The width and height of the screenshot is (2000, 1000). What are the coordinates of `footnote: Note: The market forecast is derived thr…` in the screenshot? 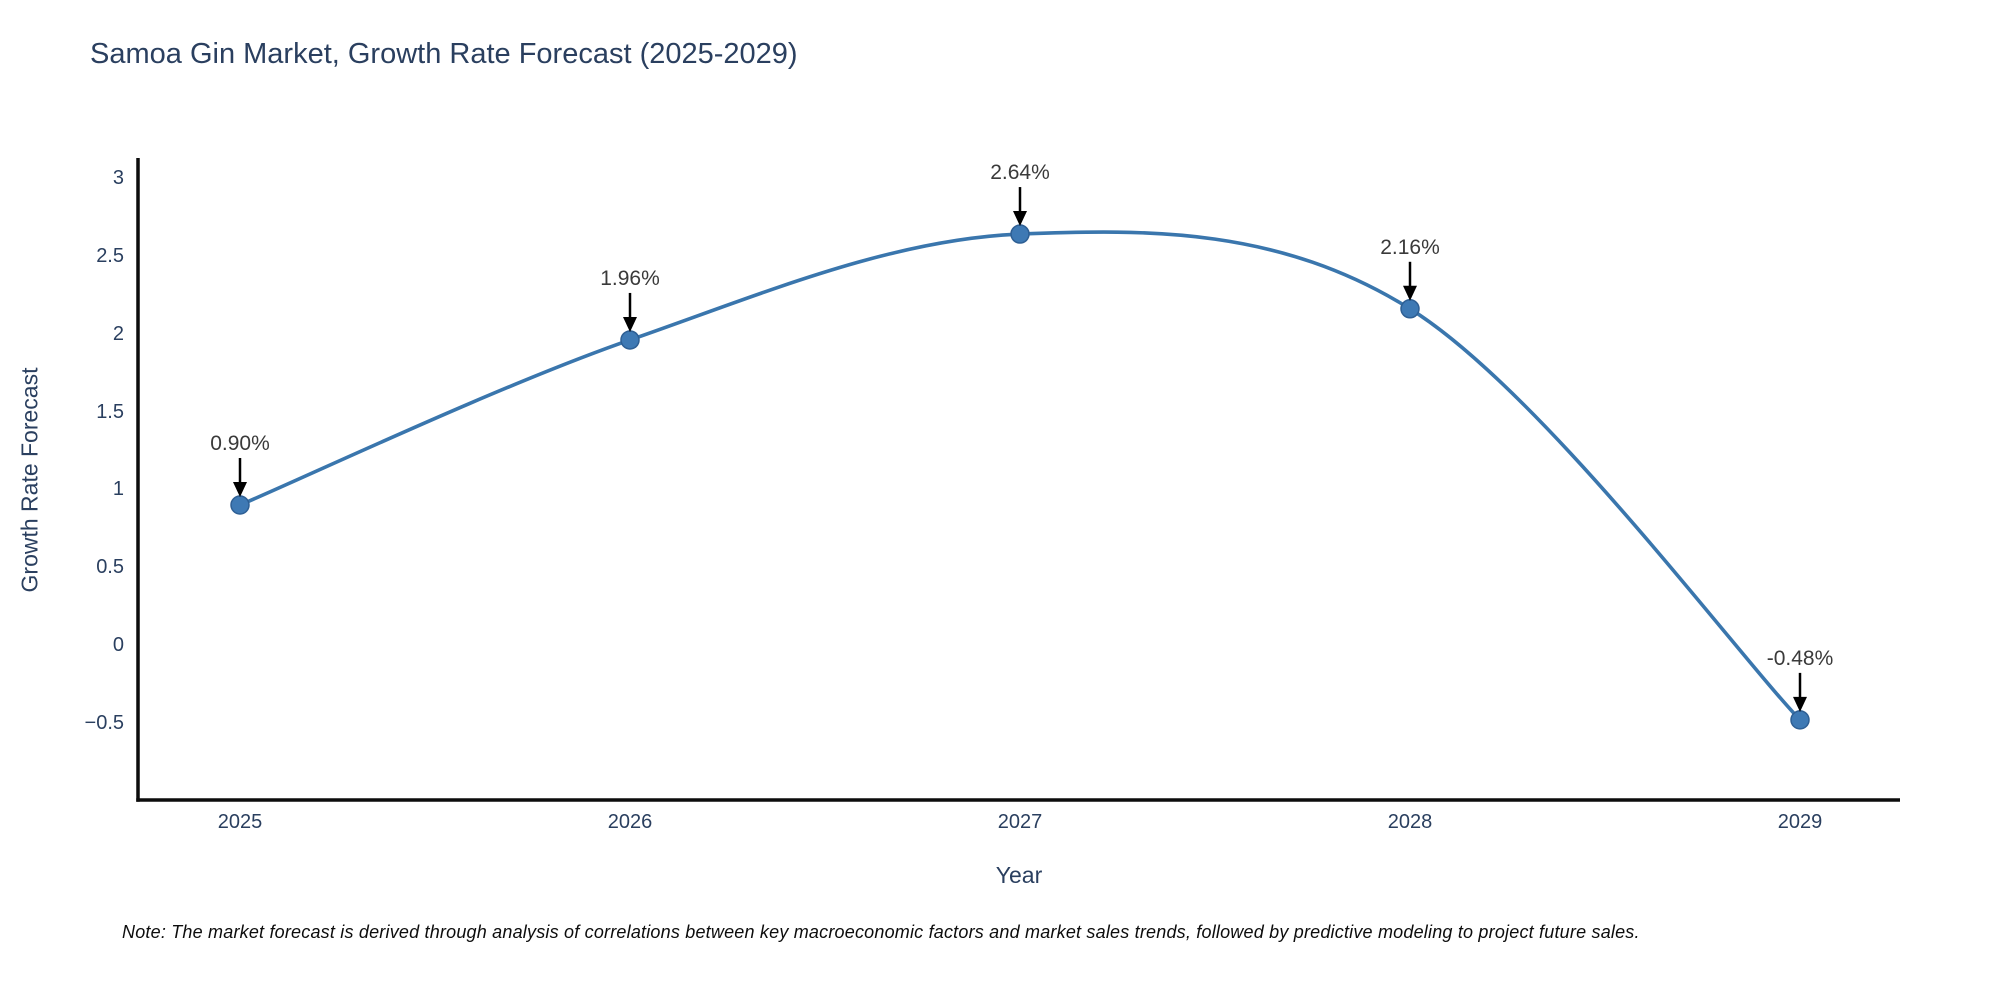 It's located at (881, 932).